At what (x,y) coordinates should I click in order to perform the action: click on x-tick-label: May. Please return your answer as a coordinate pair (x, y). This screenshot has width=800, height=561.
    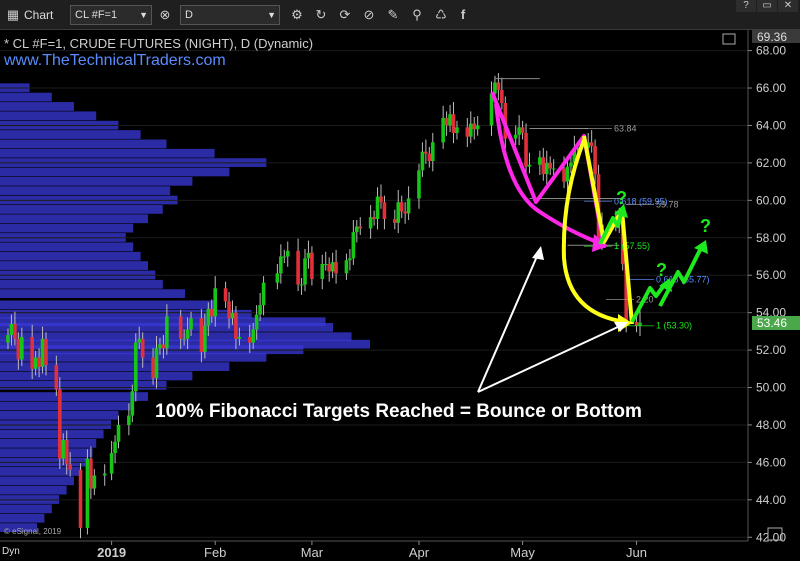
    Looking at the image, I should click on (522, 552).